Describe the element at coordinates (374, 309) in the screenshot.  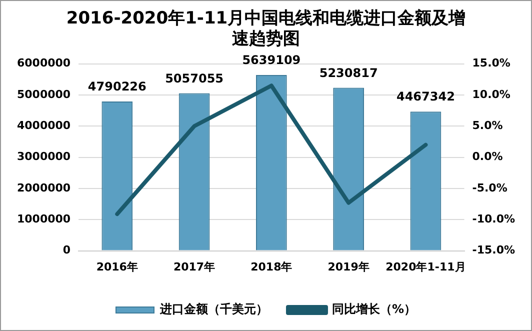
I see `legend-label: 同比增长（%）` at that location.